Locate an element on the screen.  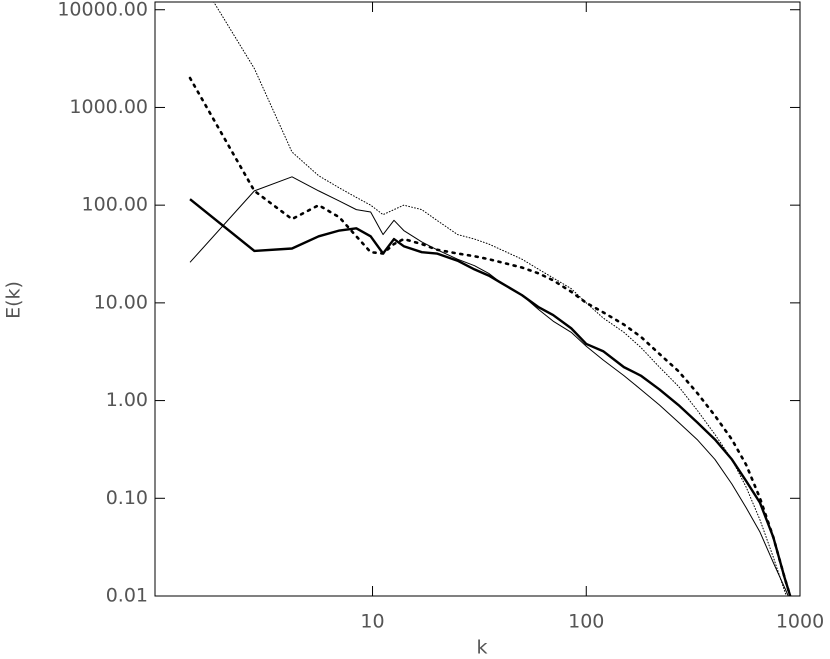
x-tick-label: 1000 is located at coordinates (800, 622).